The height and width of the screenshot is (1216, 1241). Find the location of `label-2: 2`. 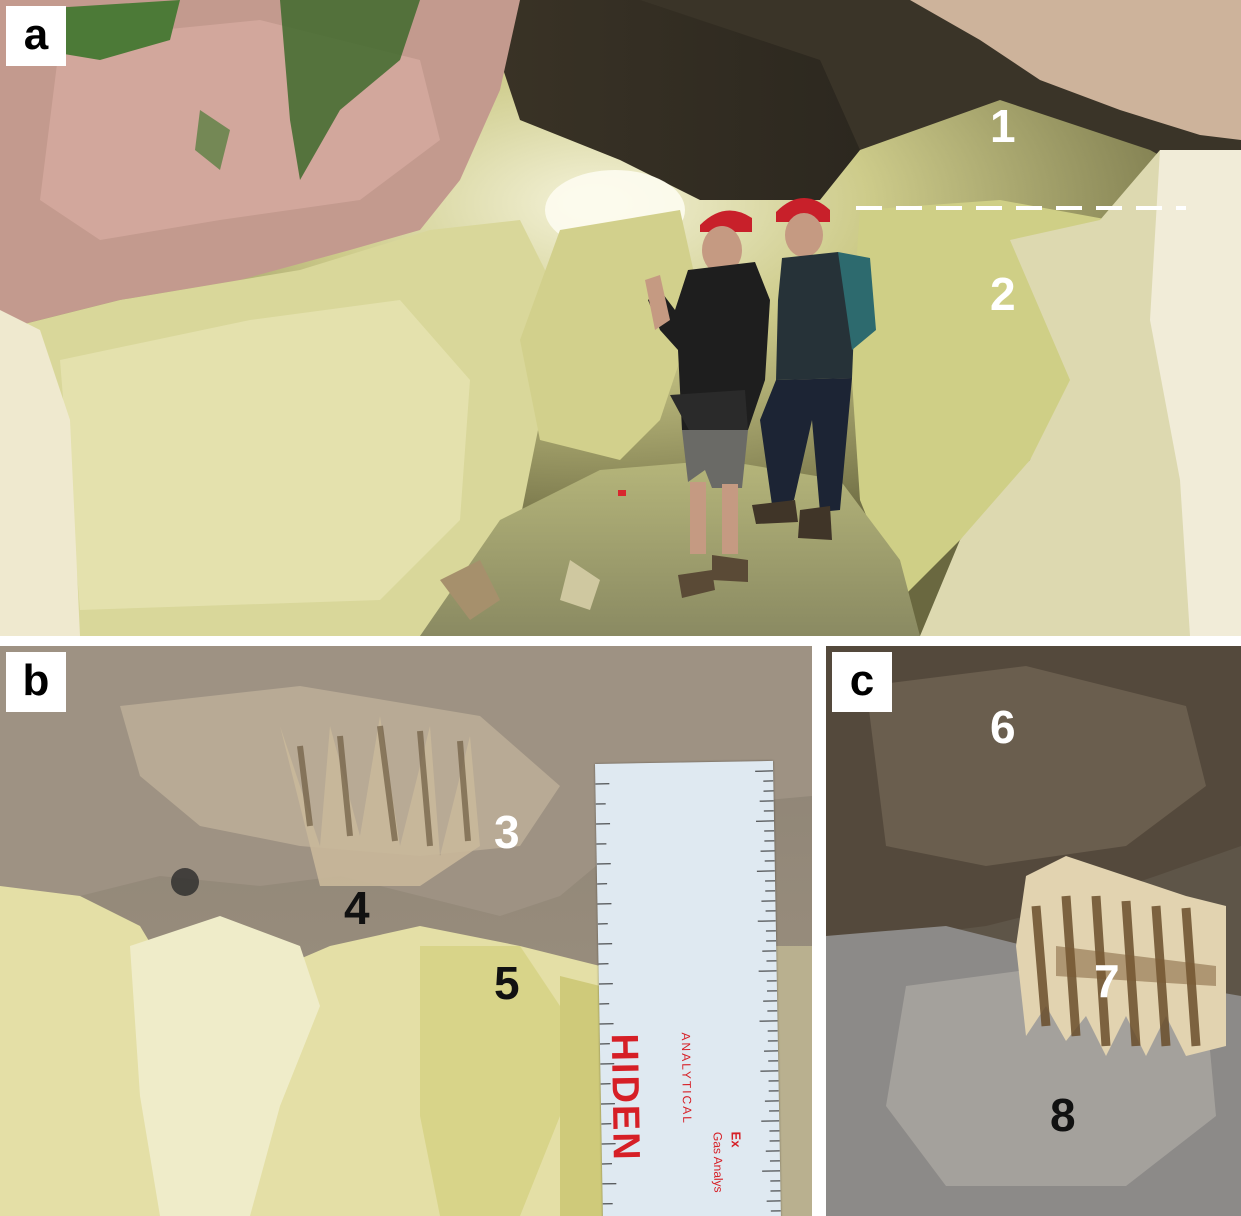

label-2: 2 is located at coordinates (1003, 294).